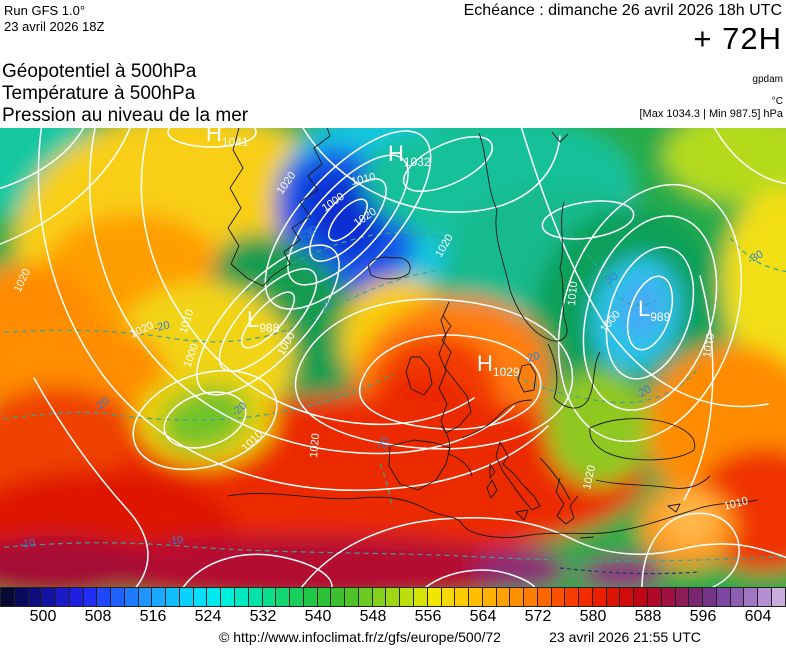 The image size is (786, 648). What do you see at coordinates (428, 616) in the screenshot?
I see `colorbar-tick: 556` at bounding box center [428, 616].